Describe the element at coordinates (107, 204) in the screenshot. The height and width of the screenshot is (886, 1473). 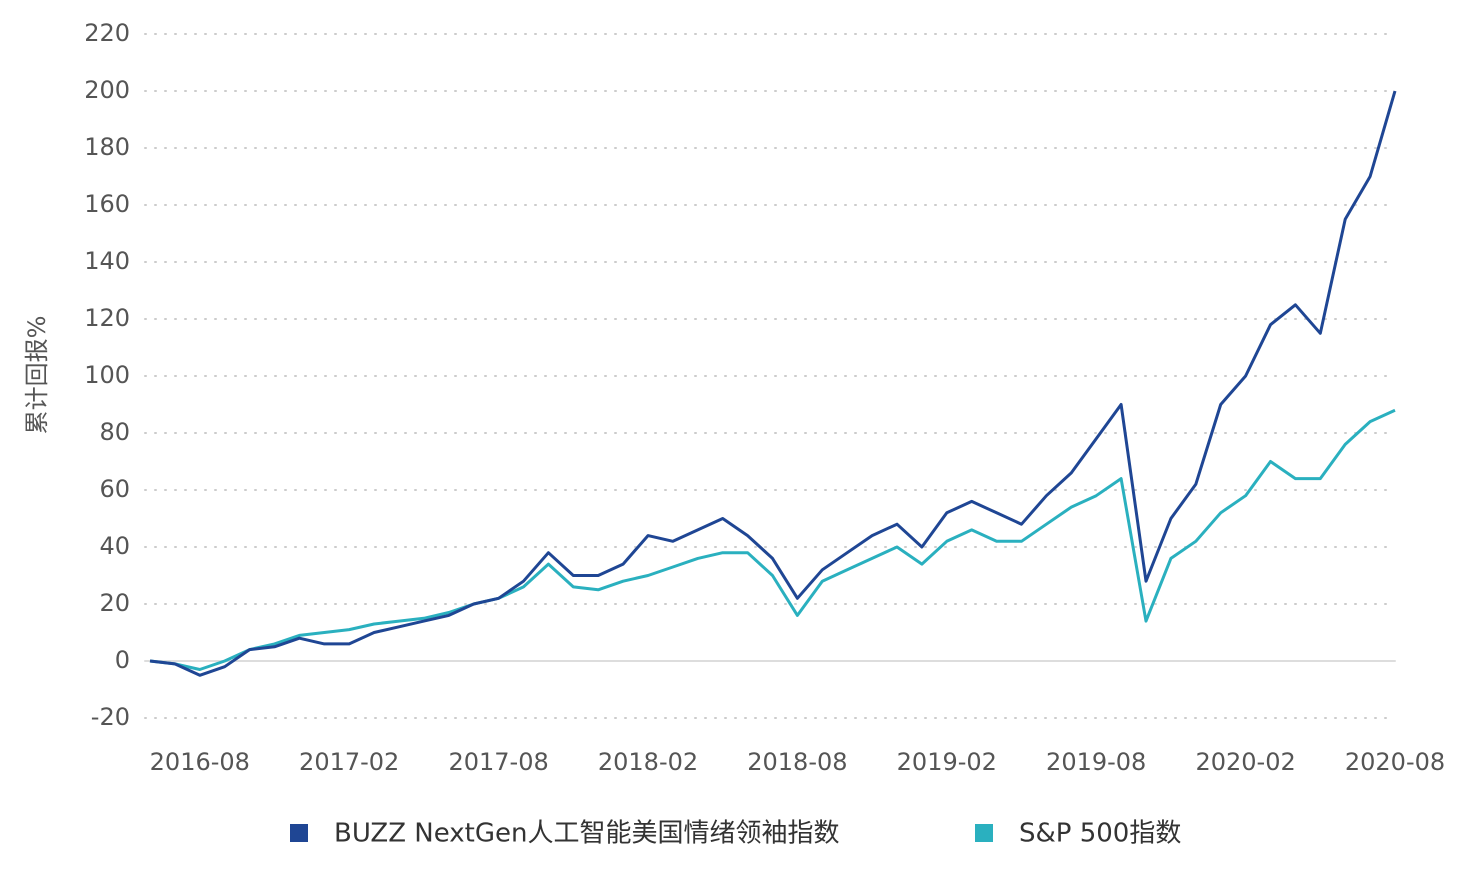
I see `y-tick-label: 160` at that location.